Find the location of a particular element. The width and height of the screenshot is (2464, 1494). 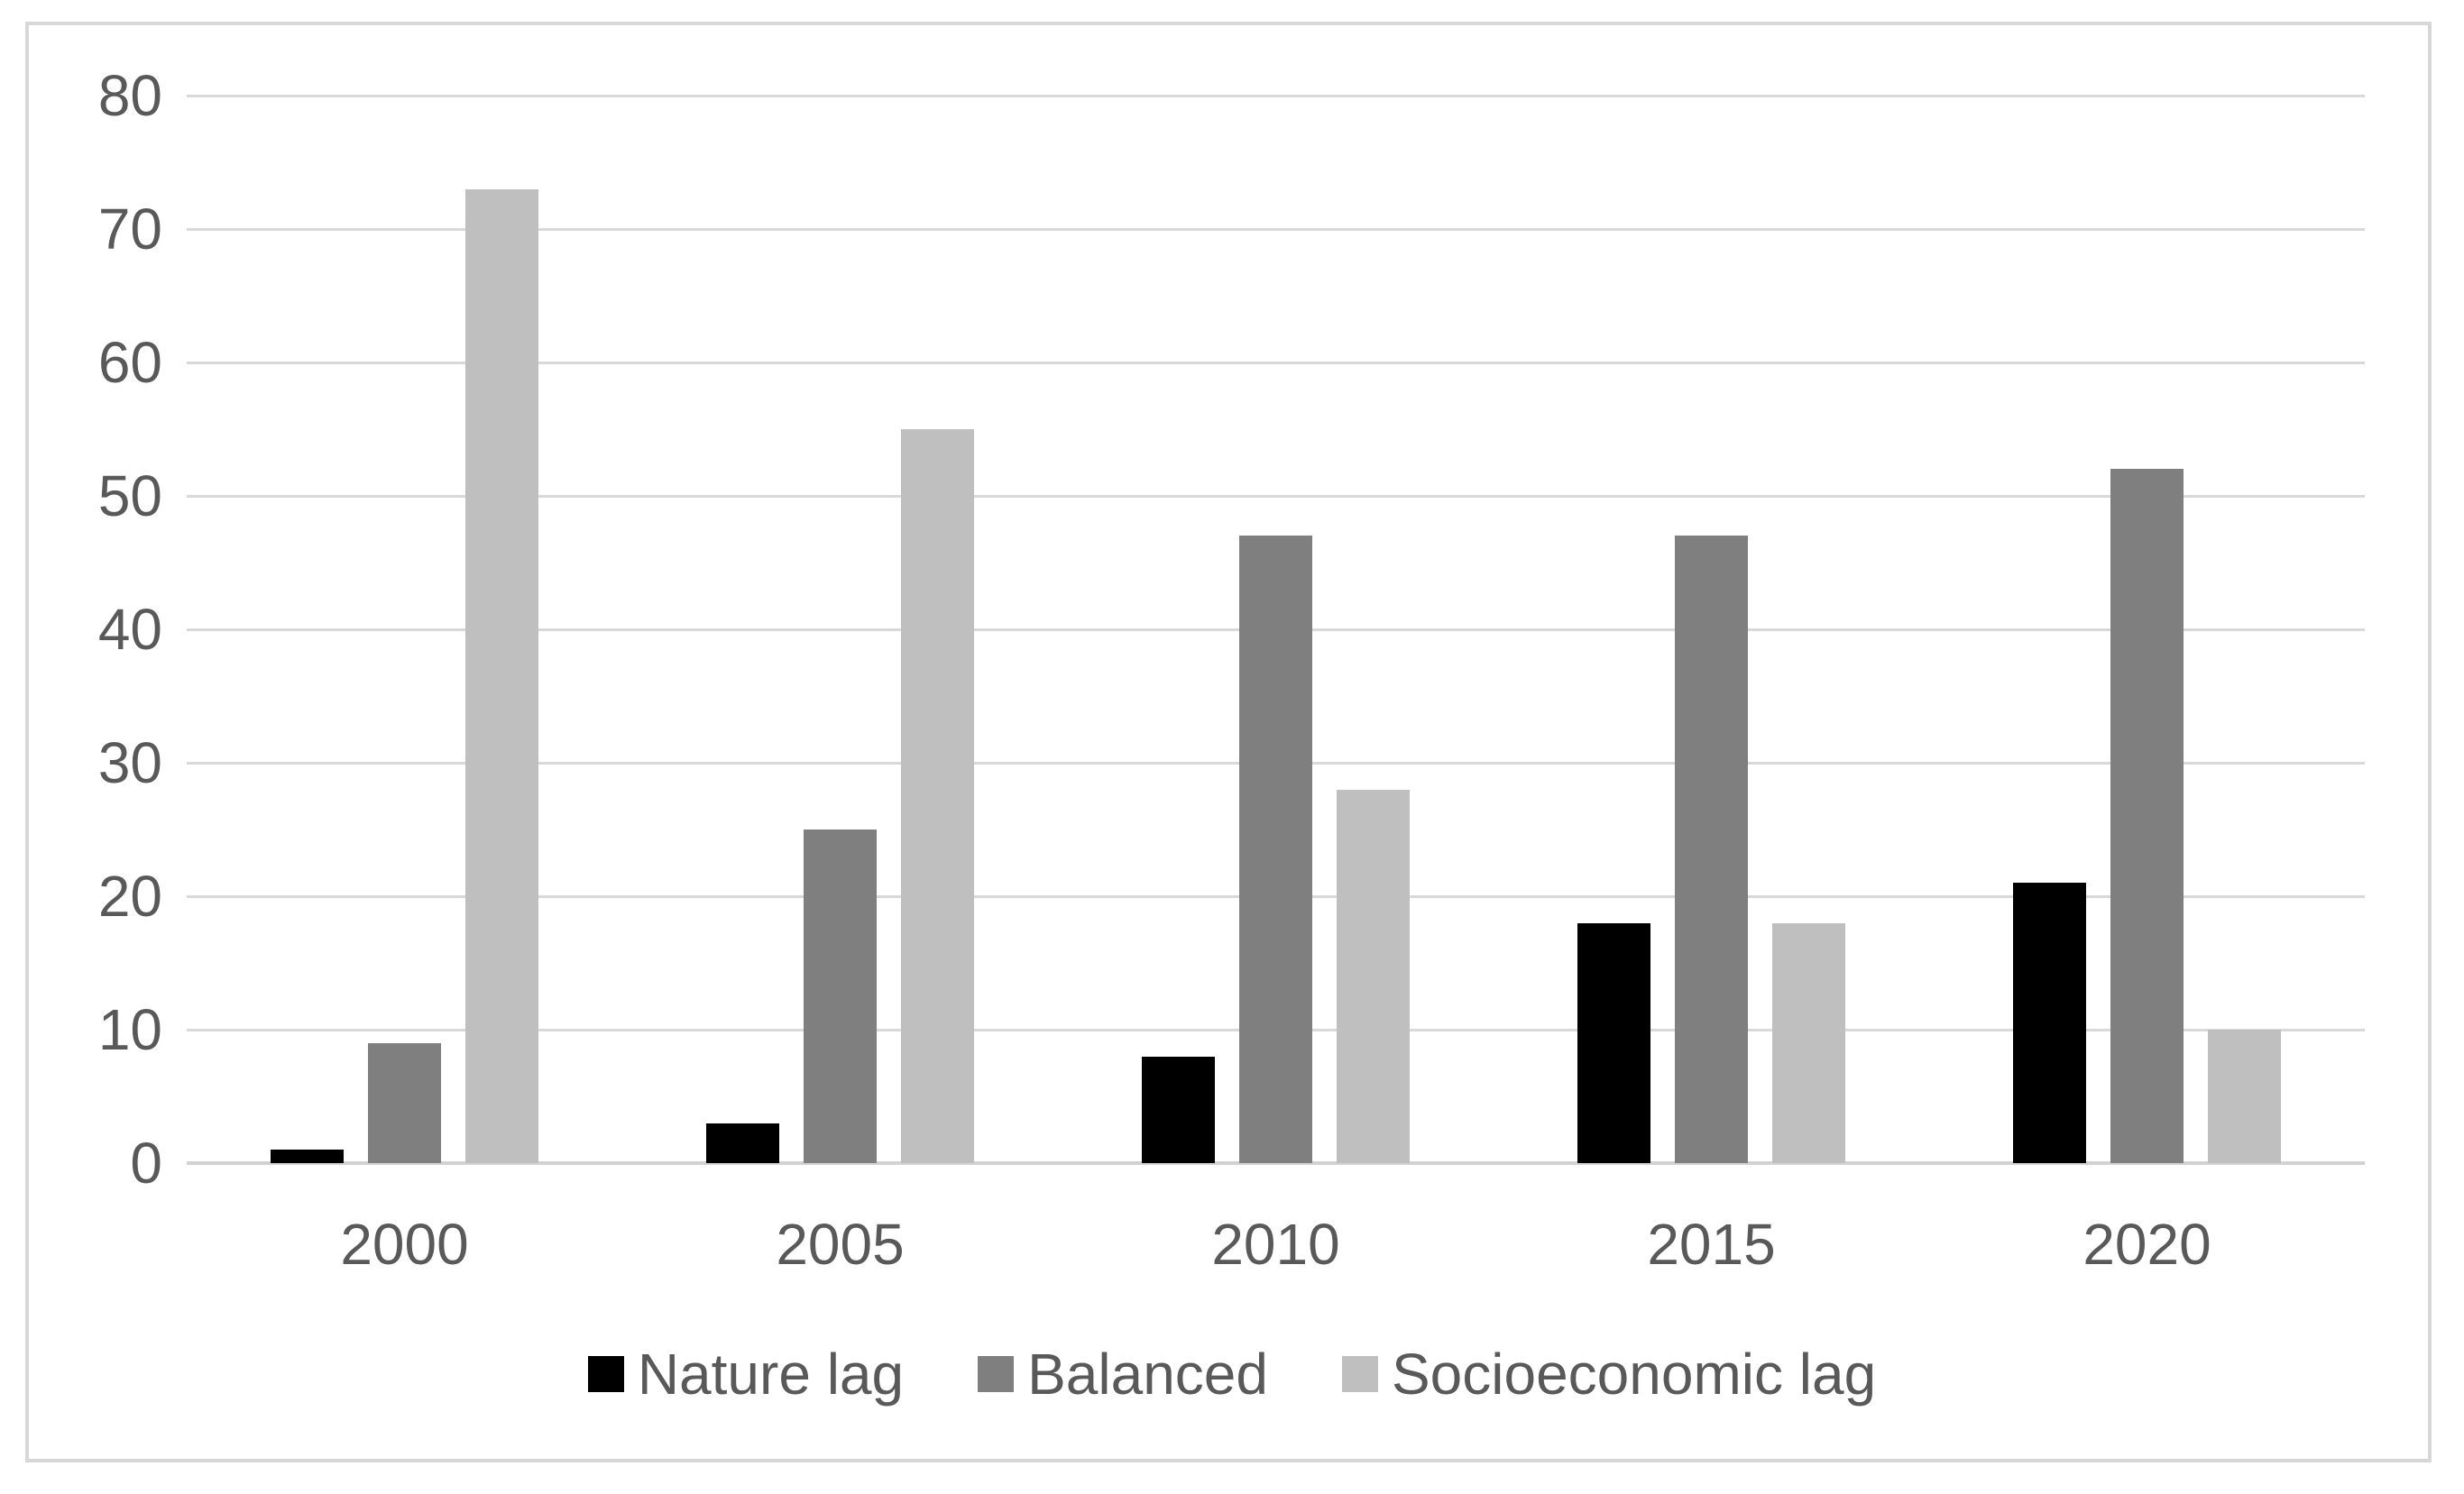

bar-socioeconomic-lag-2010 is located at coordinates (1374, 976).